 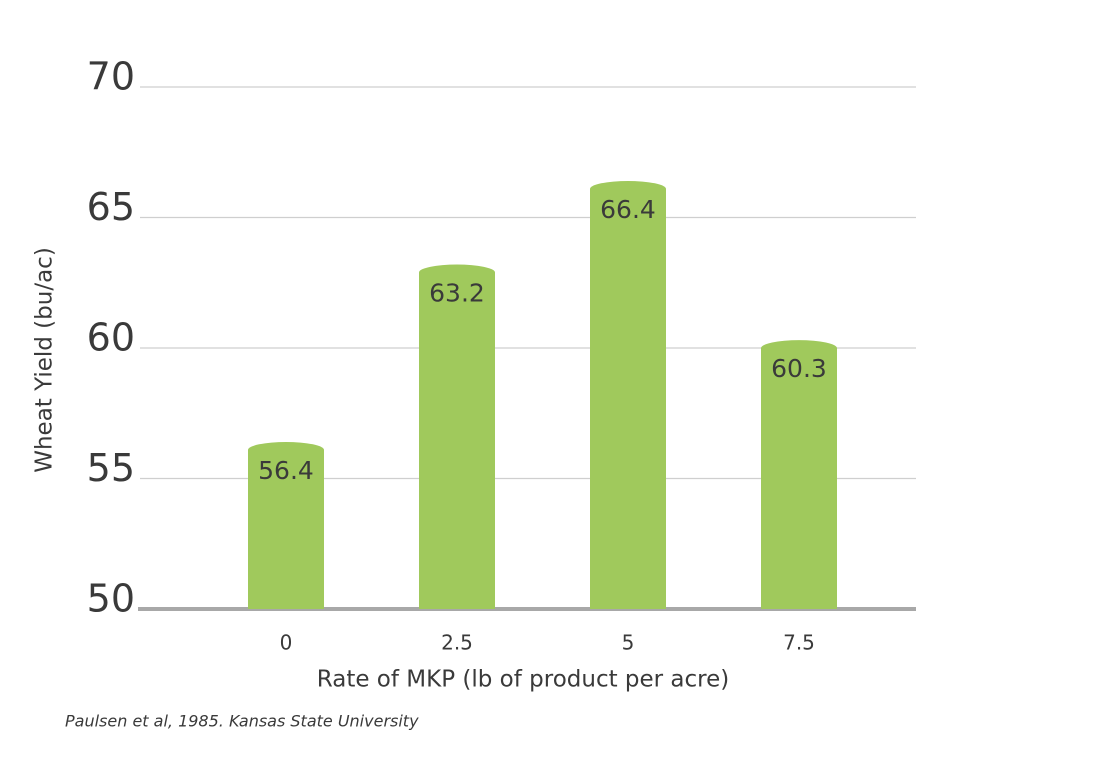 What do you see at coordinates (799, 643) in the screenshot?
I see `x-tick-label: 7.5` at bounding box center [799, 643].